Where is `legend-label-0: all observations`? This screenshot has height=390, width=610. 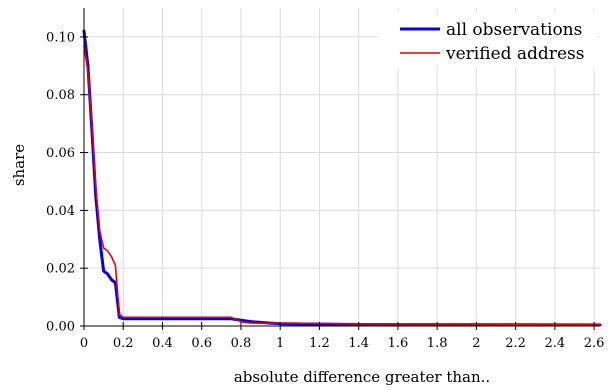 legend-label-0: all observations is located at coordinates (514, 30).